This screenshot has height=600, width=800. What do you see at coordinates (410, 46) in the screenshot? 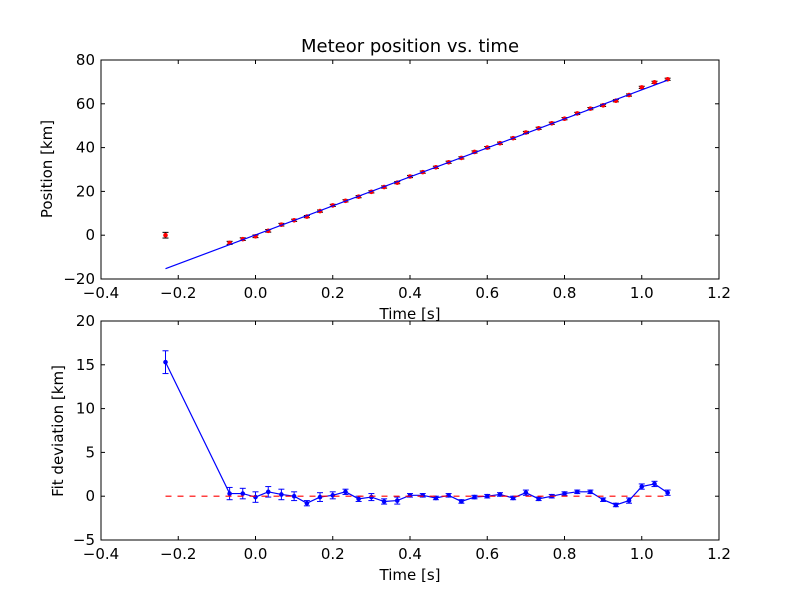
I see `chart-title: Meteor position vs. time` at bounding box center [410, 46].